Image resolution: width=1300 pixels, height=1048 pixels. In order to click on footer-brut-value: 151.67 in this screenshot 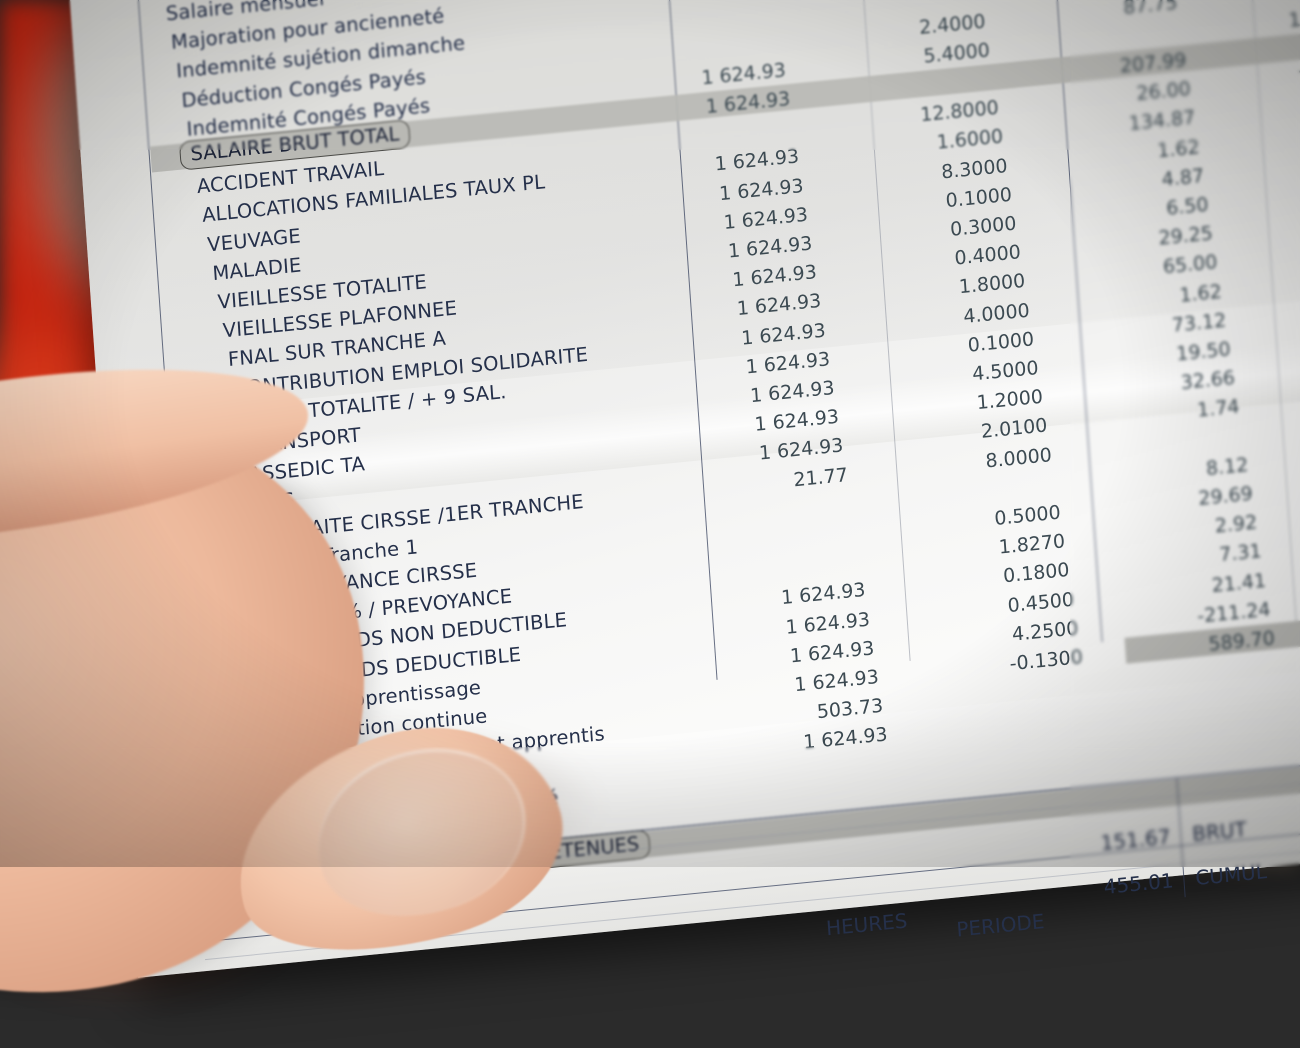, I will do `click(1135, 840)`.